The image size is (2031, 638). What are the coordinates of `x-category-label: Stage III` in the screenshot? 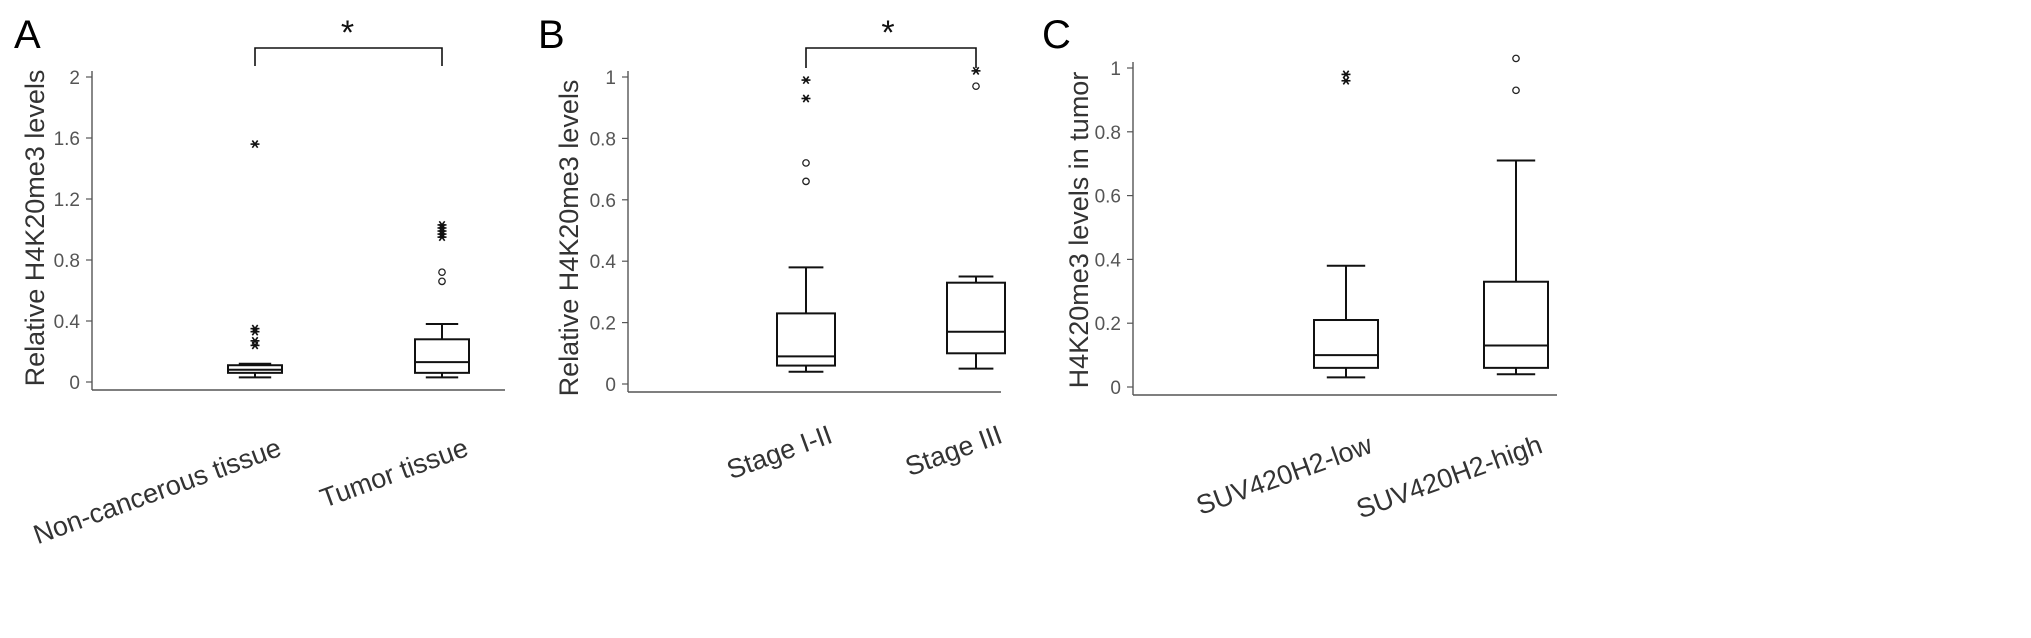 It's located at (953, 450).